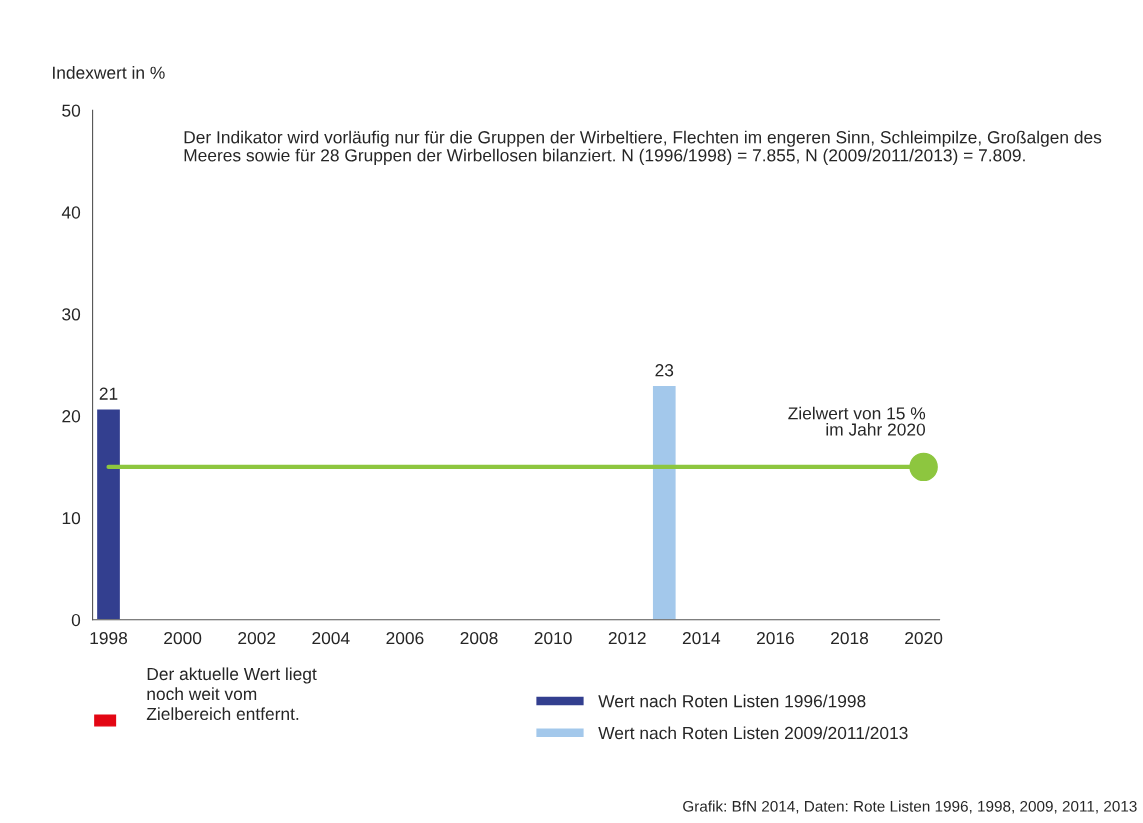 Image resolution: width=1143 pixels, height=823 pixels. What do you see at coordinates (76, 620) in the screenshot?
I see `y-tick-label: 0` at bounding box center [76, 620].